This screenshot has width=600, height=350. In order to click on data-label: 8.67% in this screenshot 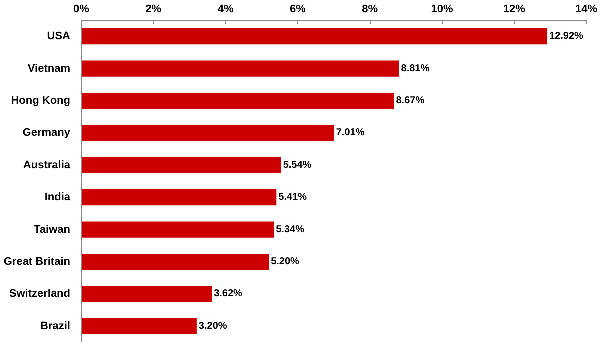, I will do `click(410, 101)`.